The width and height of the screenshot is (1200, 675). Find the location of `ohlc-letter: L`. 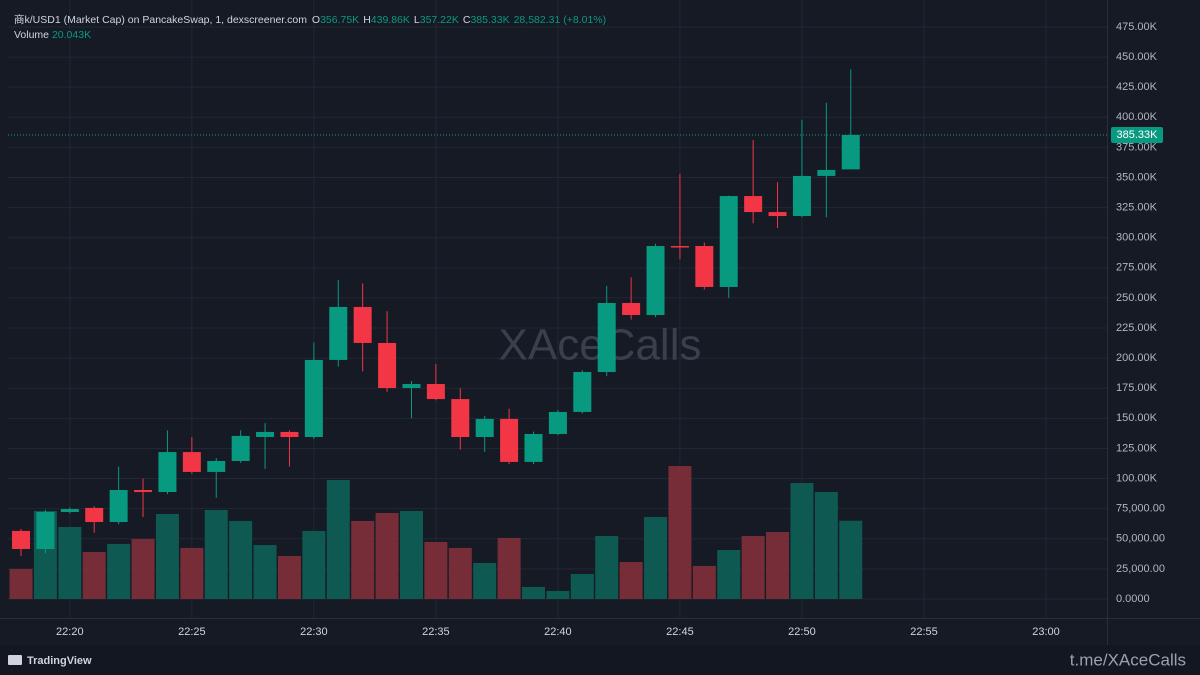

ohlc-letter: L is located at coordinates (416, 20).